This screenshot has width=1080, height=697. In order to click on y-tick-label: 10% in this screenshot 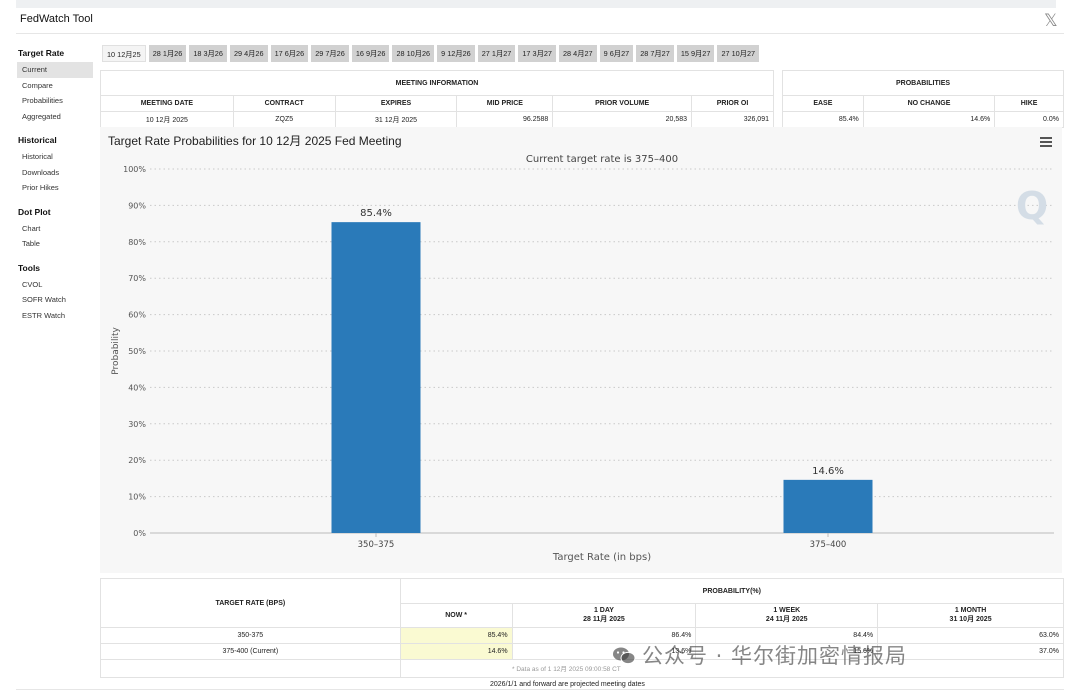, I will do `click(137, 497)`.